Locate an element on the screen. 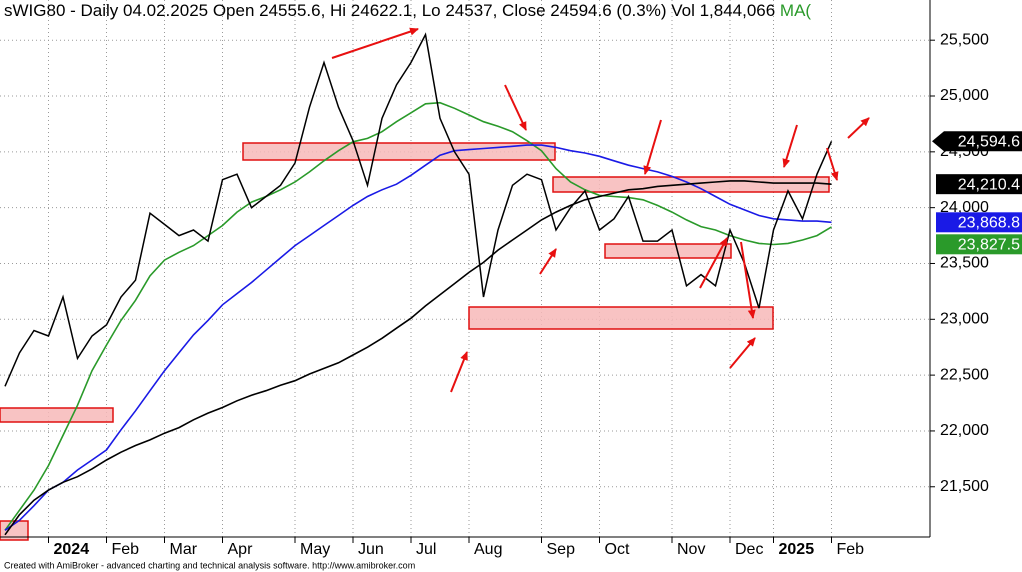 Image resolution: width=1022 pixels, height=572 pixels. x-tick-label: Aug is located at coordinates (488, 549).